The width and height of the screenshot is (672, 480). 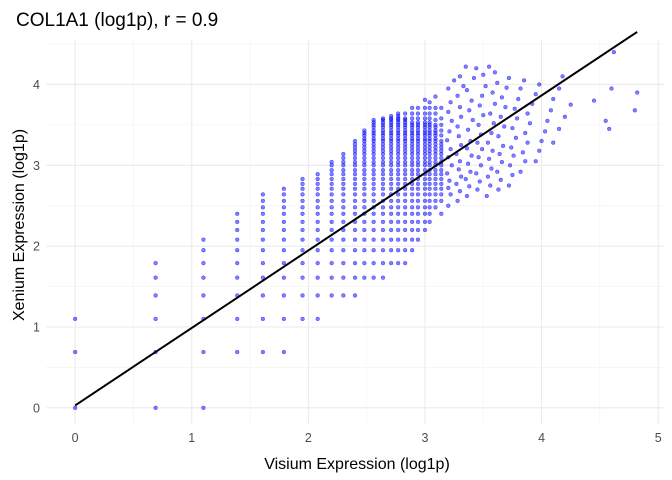 I want to click on x-tick-label: 4, so click(x=541, y=438).